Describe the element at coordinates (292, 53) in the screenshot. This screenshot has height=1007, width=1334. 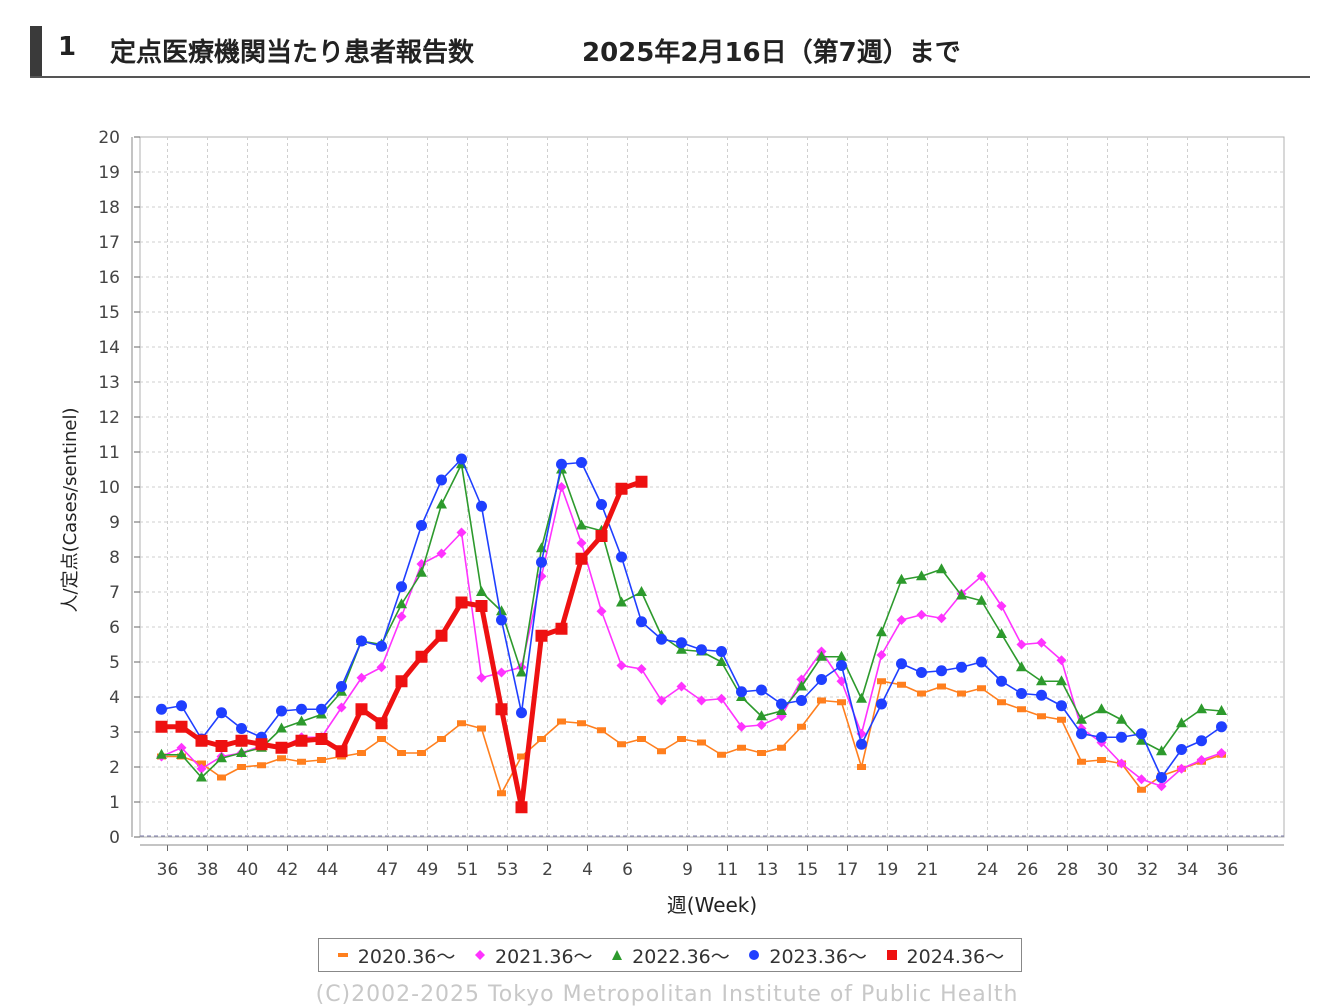
I see `section-title: 定点医療機関当たり患者報告数` at that location.